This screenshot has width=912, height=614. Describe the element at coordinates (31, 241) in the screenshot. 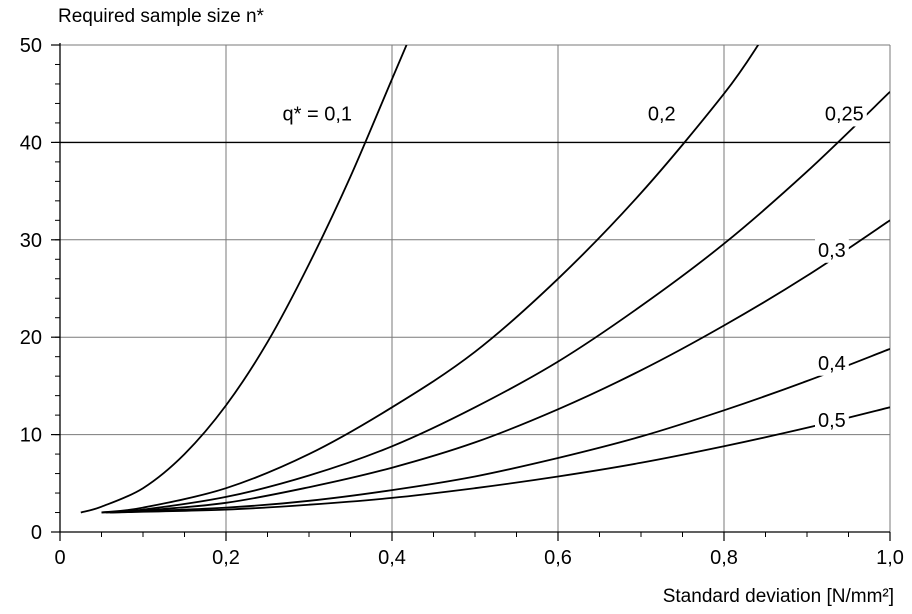

I see `y-tick-label: 30` at that location.